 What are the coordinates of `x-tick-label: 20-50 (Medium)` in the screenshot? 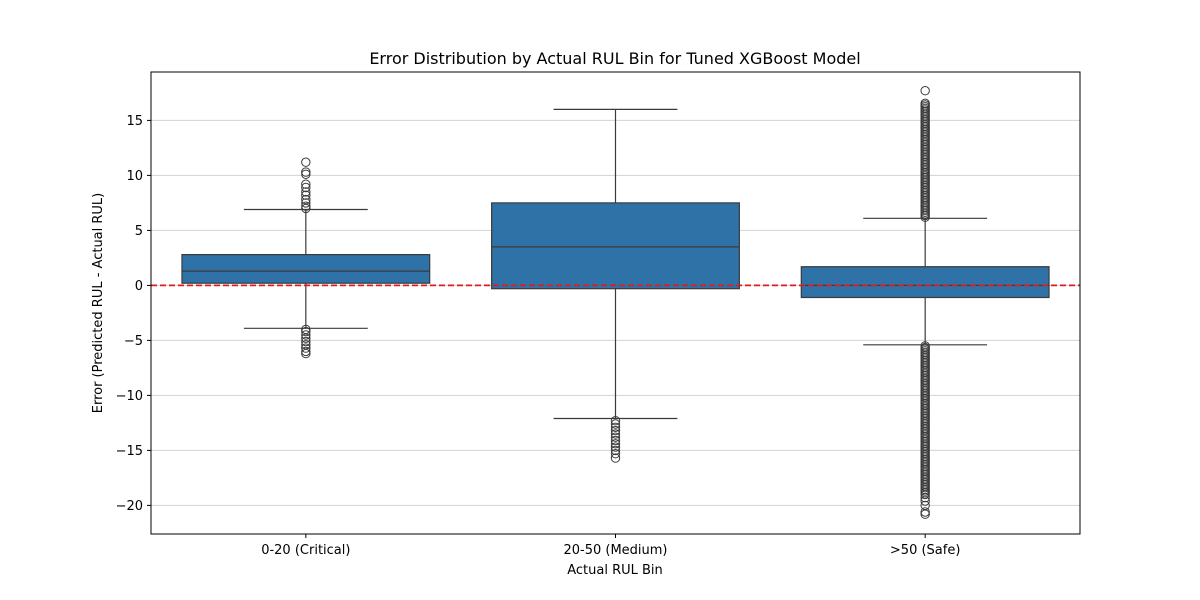 It's located at (615, 550).